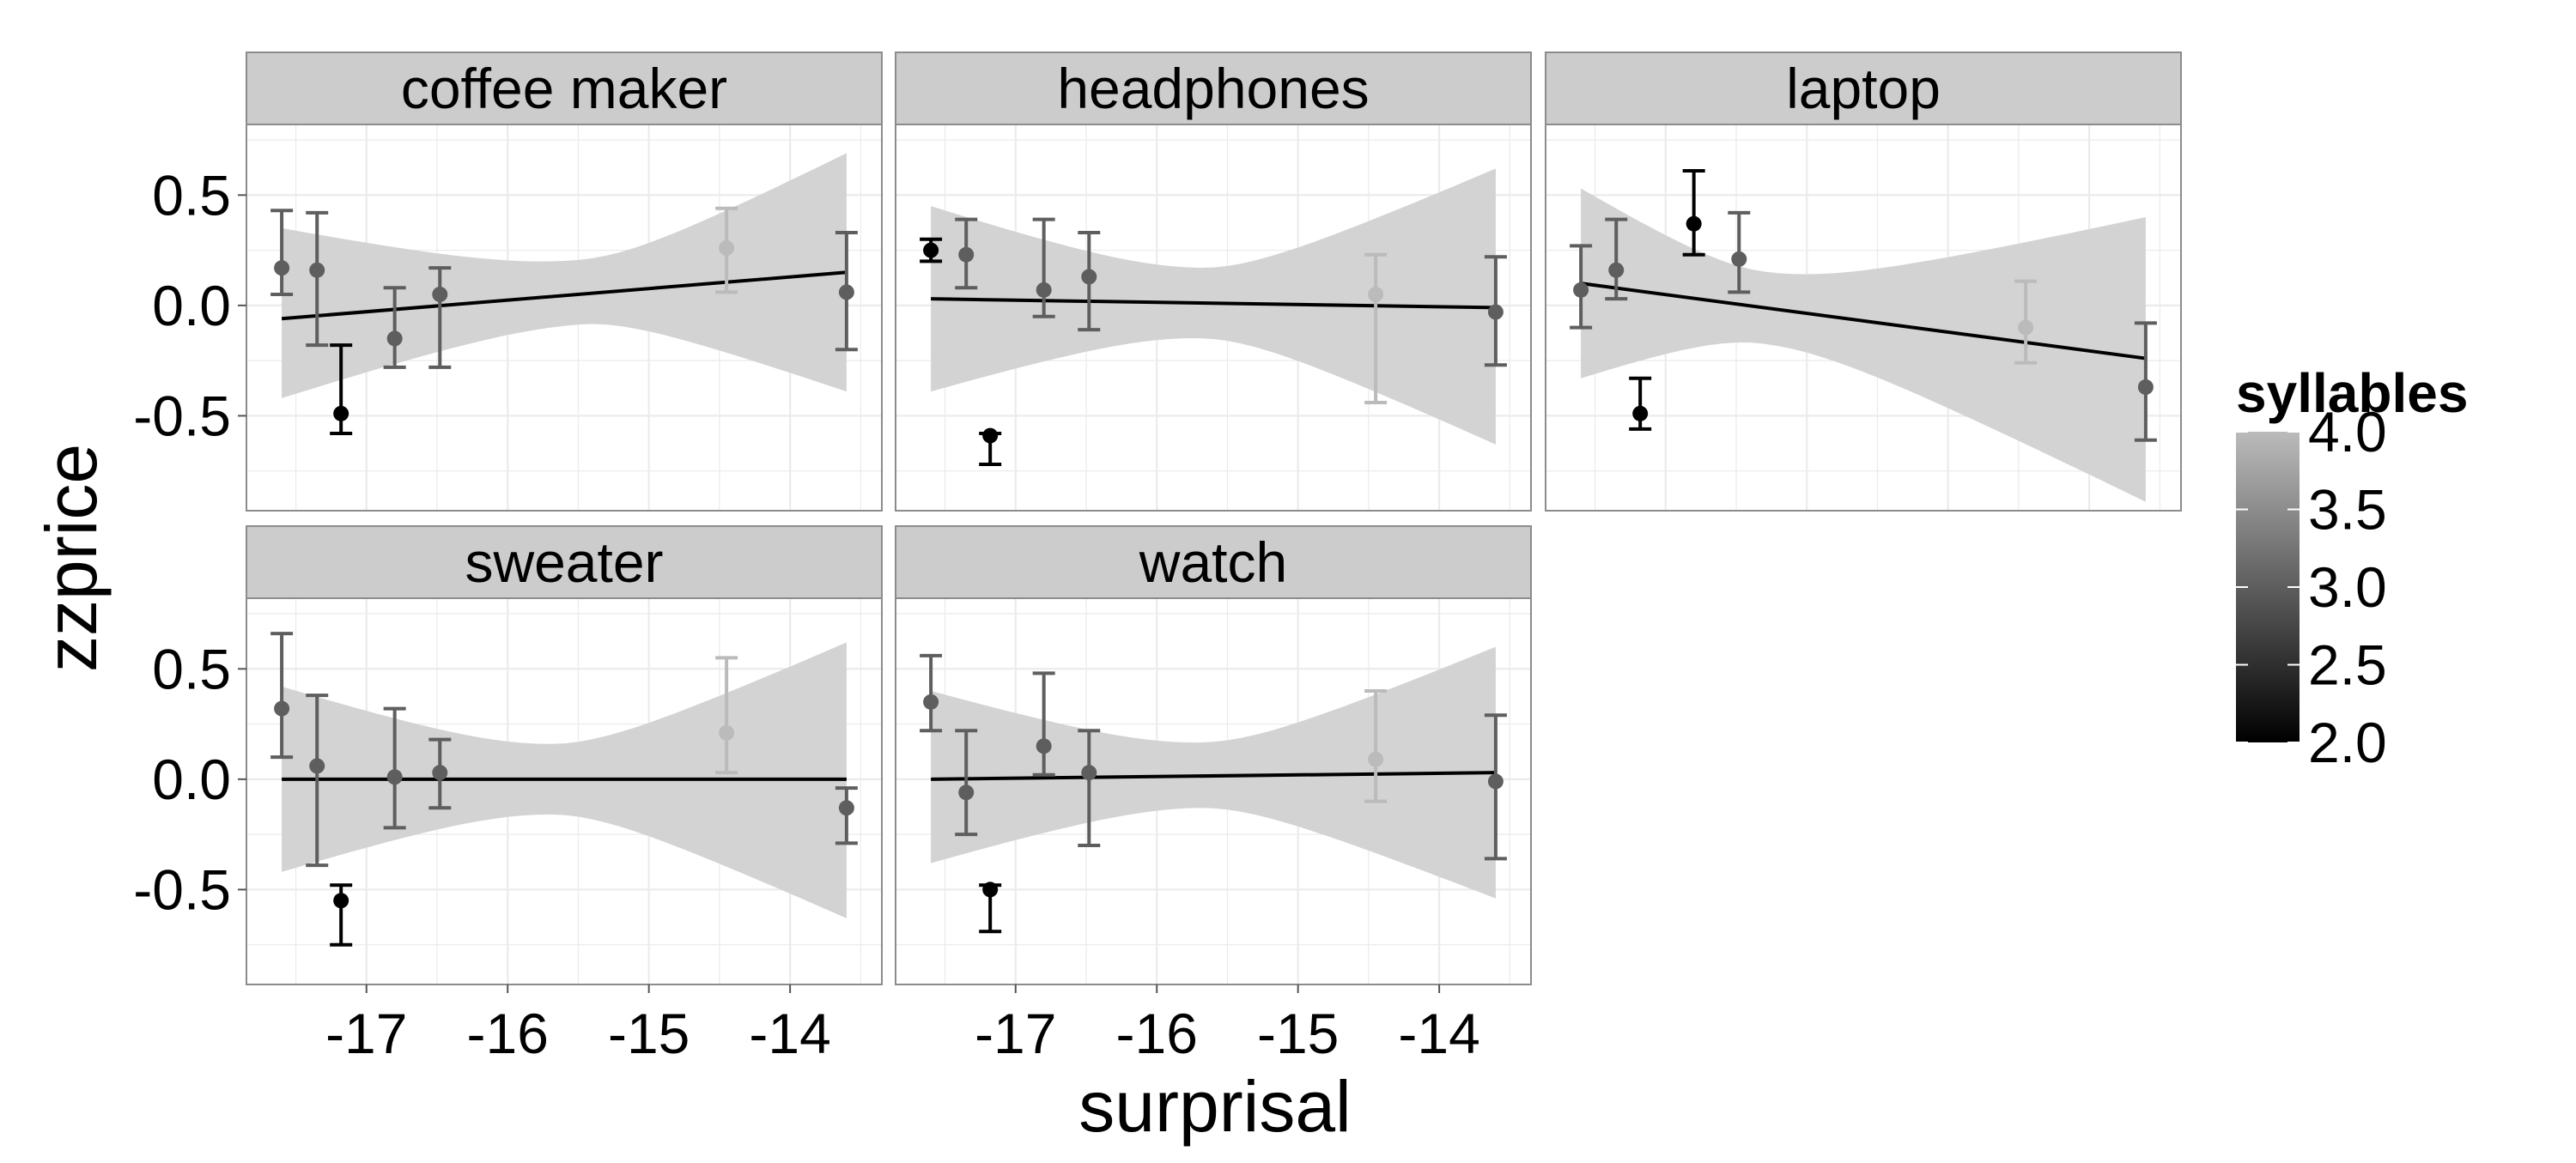  I want to click on panel-sweater: sweater 0.5 0.0 -0.5 -17 -16 -15 -14, so click(508, 795).